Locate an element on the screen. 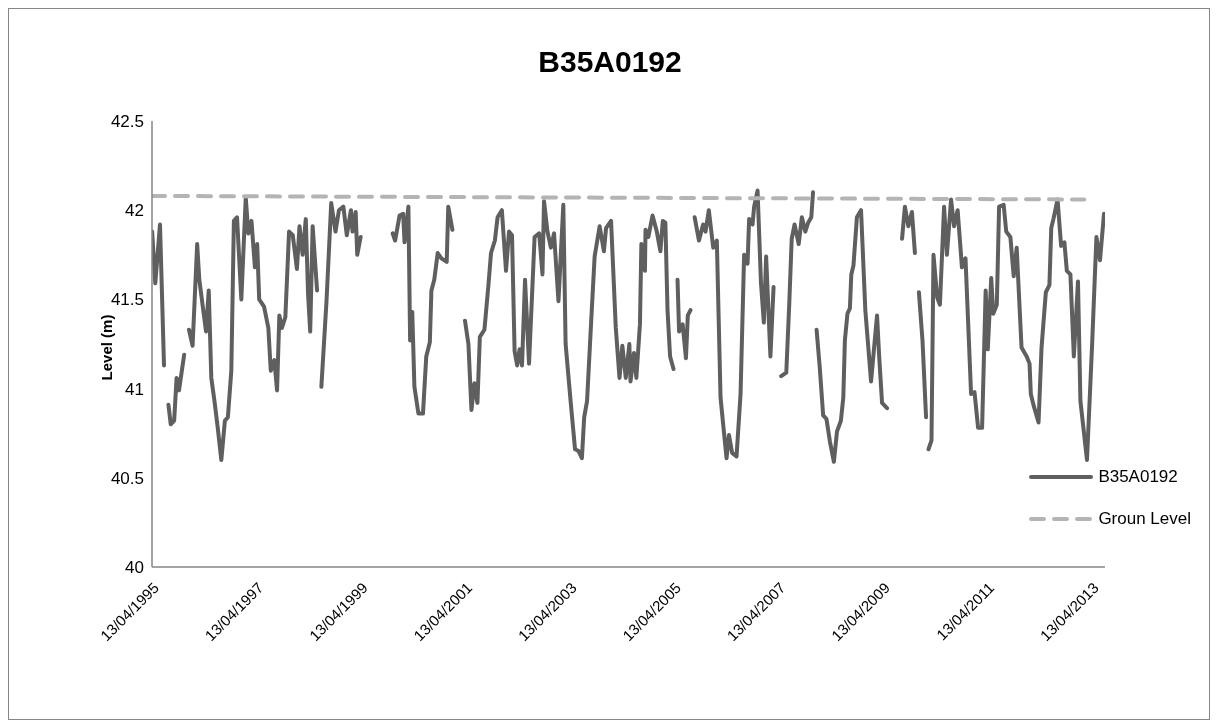  chart-title: B35A0192 is located at coordinates (610, 62).